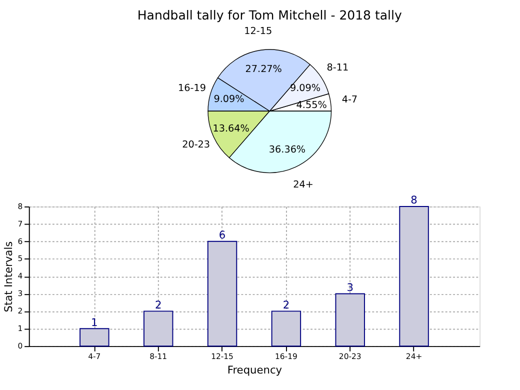  I want to click on x-tick-label: 12-15, so click(222, 357).